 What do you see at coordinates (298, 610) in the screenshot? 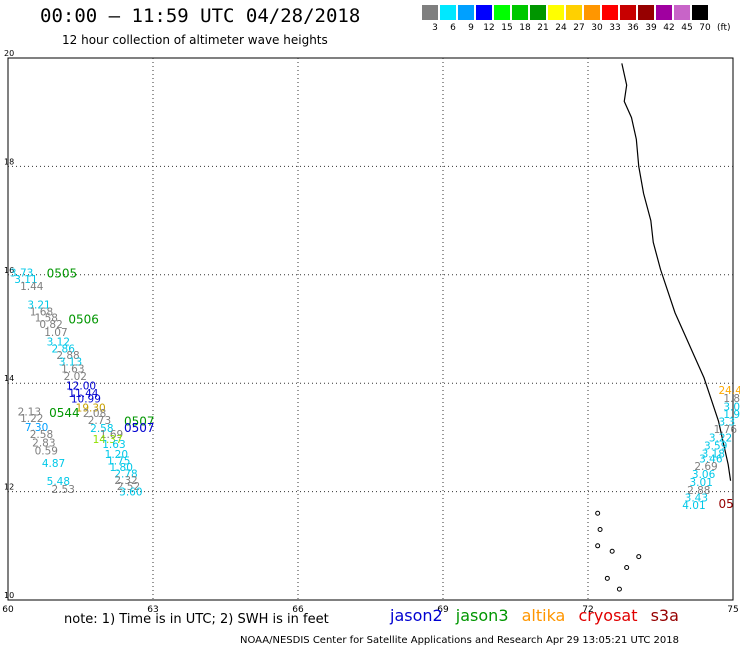
I see `x-tick-label: 66` at bounding box center [298, 610].